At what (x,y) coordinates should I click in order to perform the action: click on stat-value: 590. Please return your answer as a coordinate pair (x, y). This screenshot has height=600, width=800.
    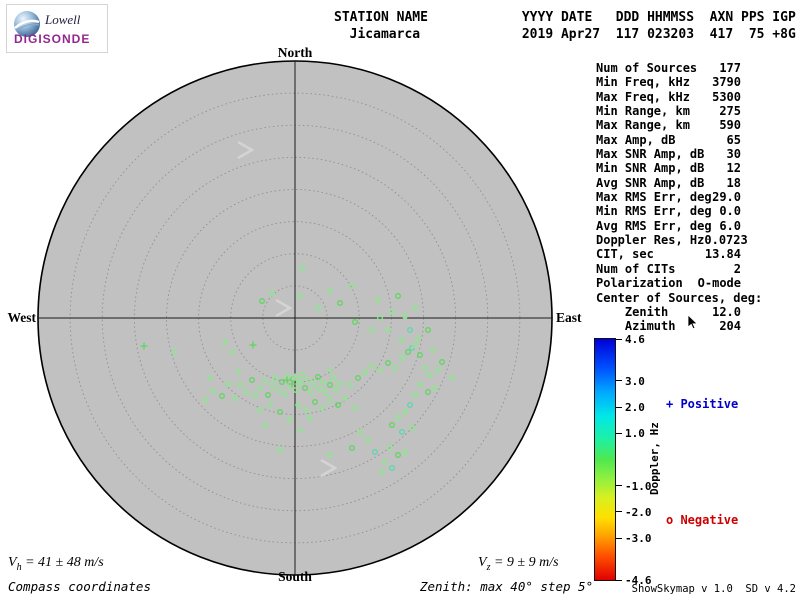
    Looking at the image, I should click on (730, 125).